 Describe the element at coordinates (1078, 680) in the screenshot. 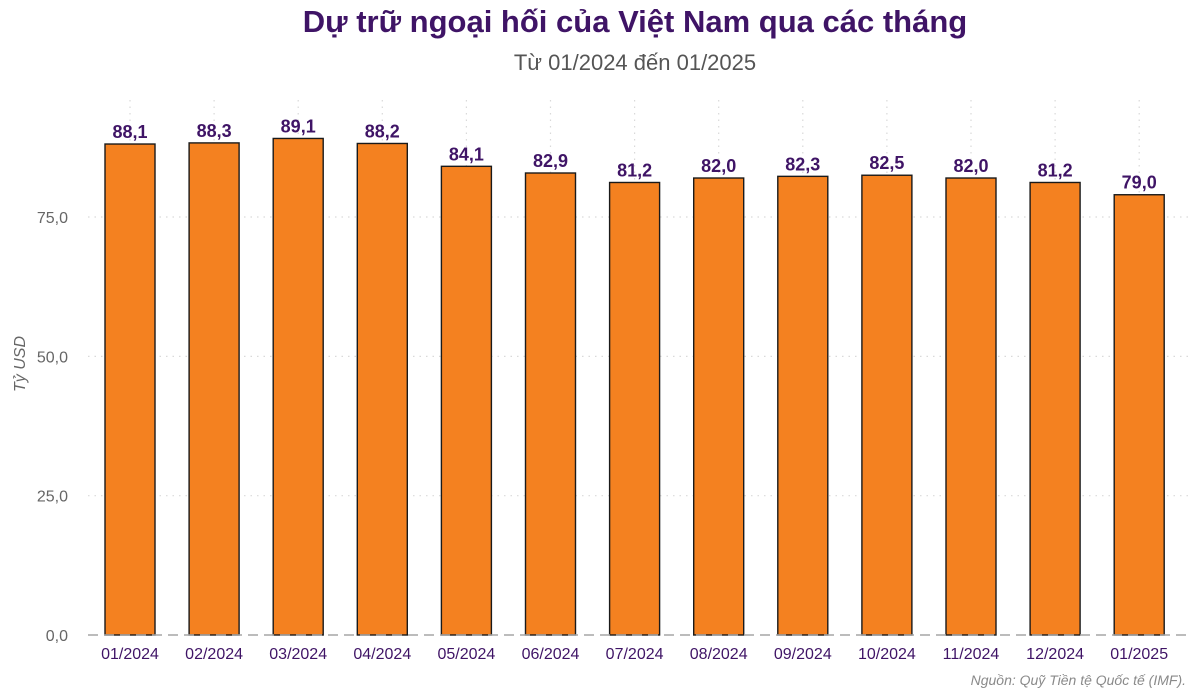

I see `source-caption: Nguồn: Quỹ Tiền tệ Quốc tế (IMF).` at that location.